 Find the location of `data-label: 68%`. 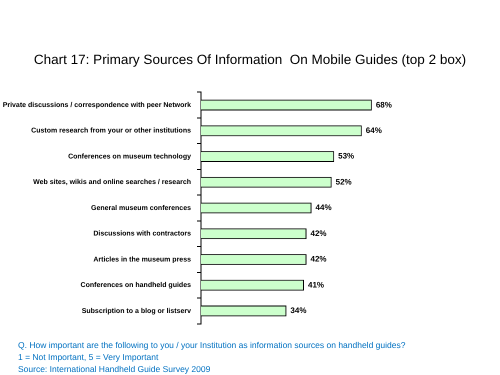

data-label: 68% is located at coordinates (384, 105).